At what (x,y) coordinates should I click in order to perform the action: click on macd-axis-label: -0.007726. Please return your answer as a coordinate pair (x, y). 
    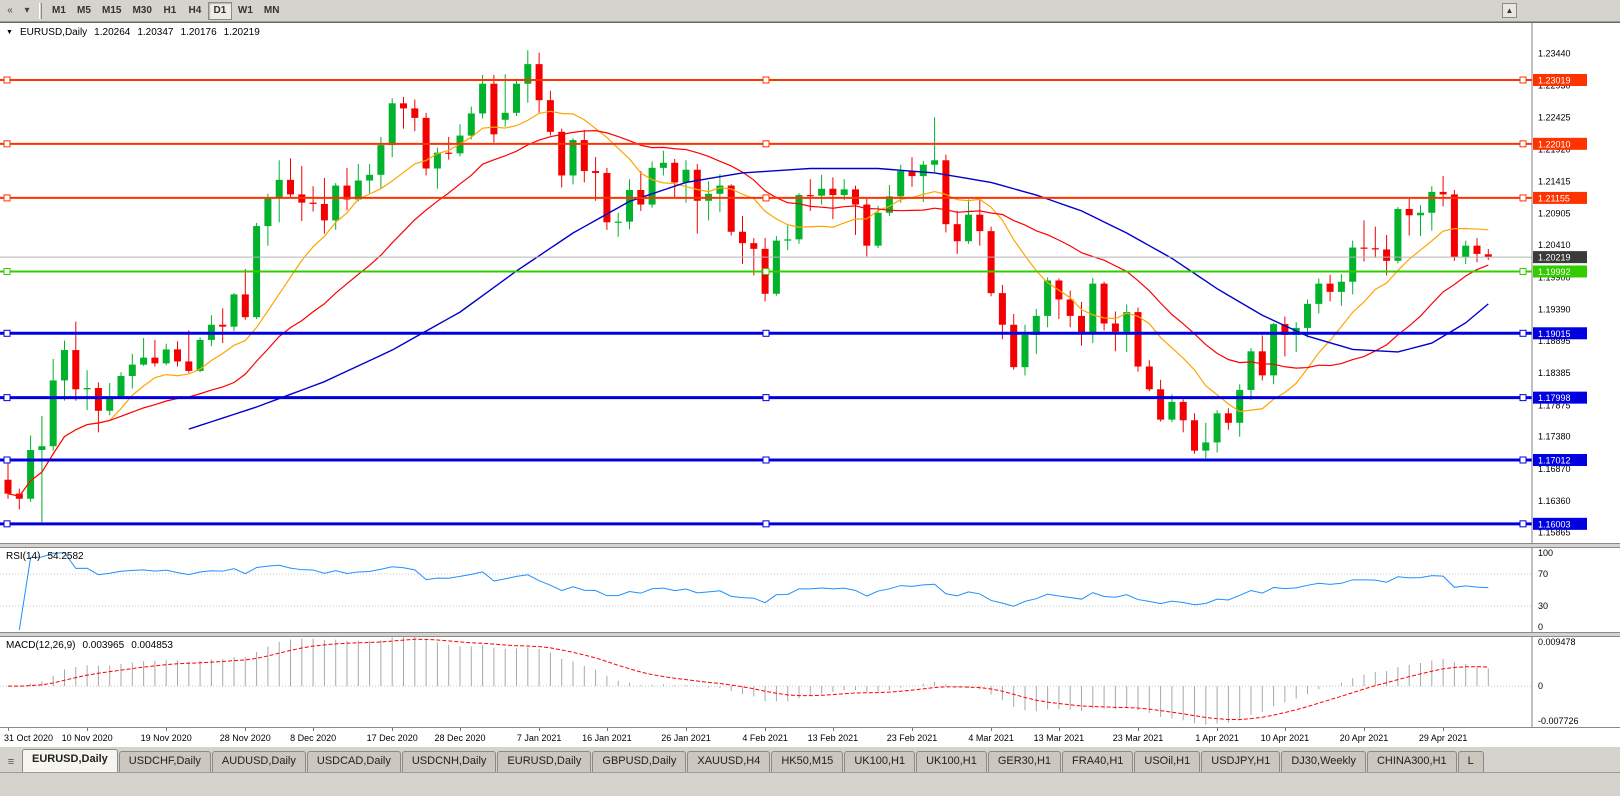
    Looking at the image, I should click on (1558, 721).